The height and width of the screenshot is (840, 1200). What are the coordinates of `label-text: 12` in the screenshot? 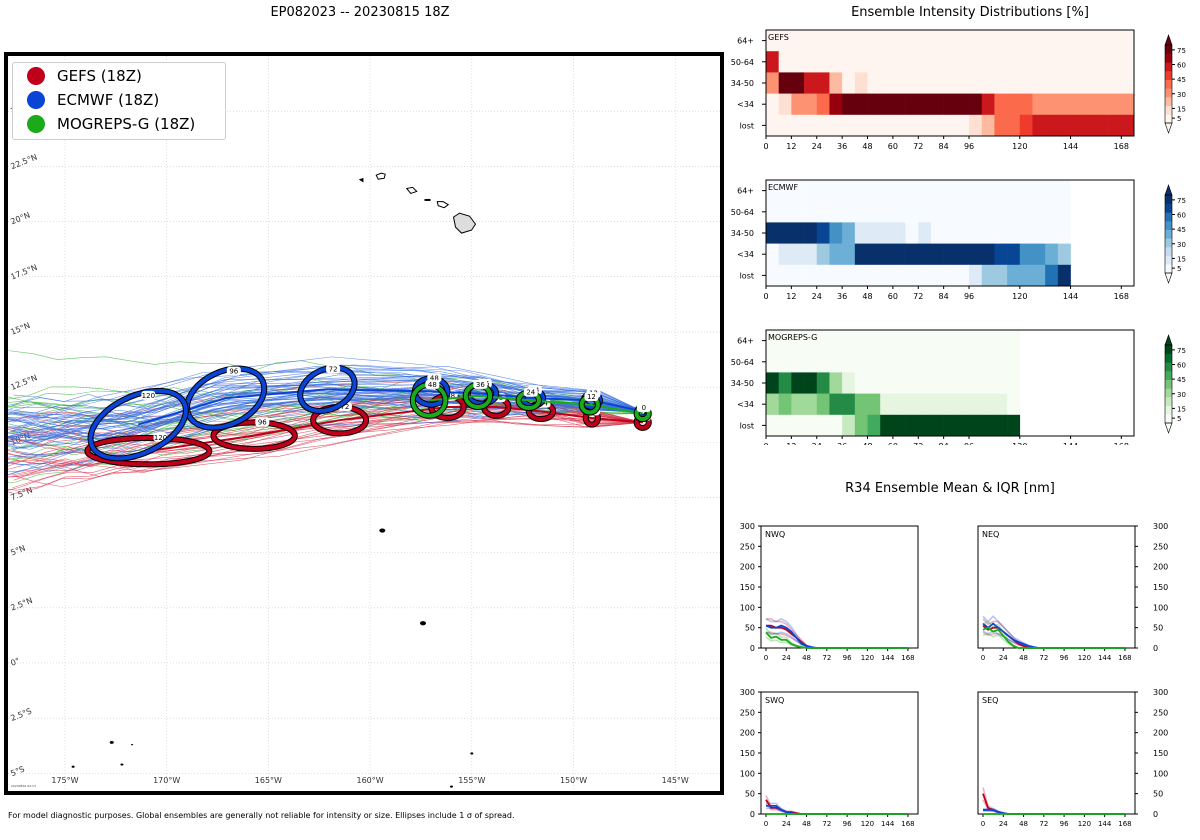 It's located at (591, 397).